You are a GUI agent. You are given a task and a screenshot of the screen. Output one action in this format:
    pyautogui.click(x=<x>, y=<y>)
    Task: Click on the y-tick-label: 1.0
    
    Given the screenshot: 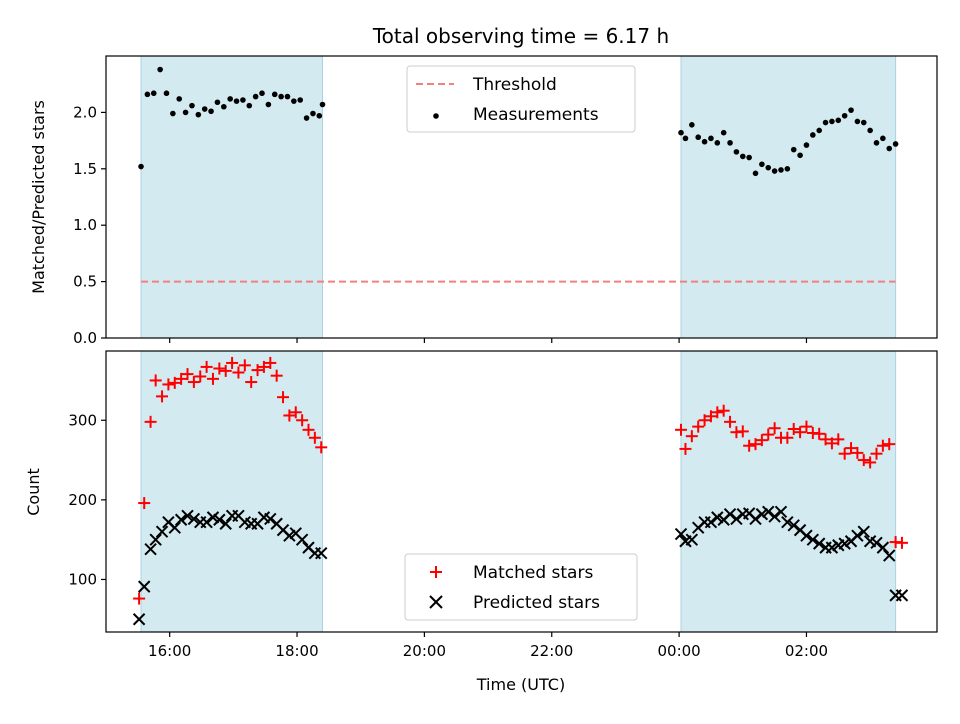 What is the action you would take?
    pyautogui.click(x=85, y=225)
    